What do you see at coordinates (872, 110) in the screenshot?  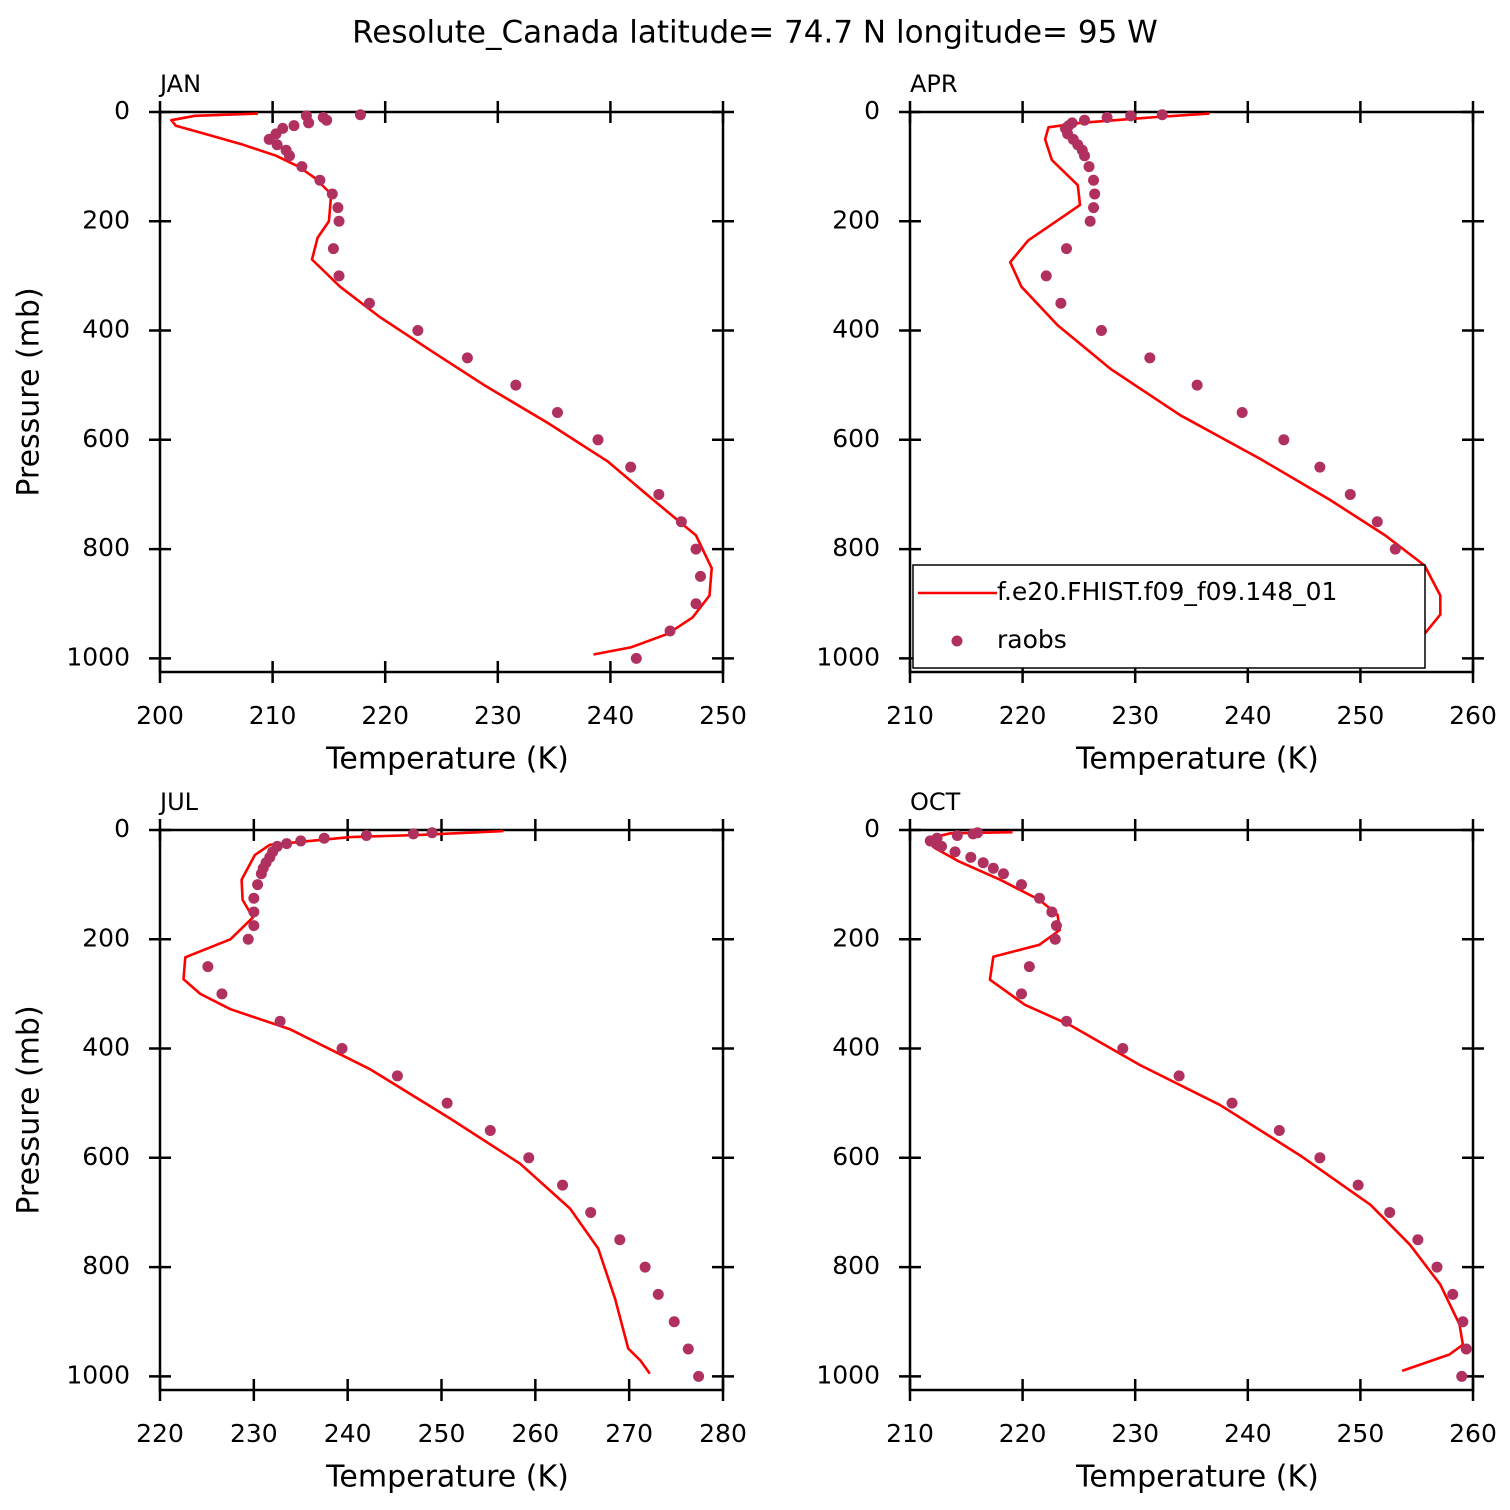 I see `y-tick-label: 0` at bounding box center [872, 110].